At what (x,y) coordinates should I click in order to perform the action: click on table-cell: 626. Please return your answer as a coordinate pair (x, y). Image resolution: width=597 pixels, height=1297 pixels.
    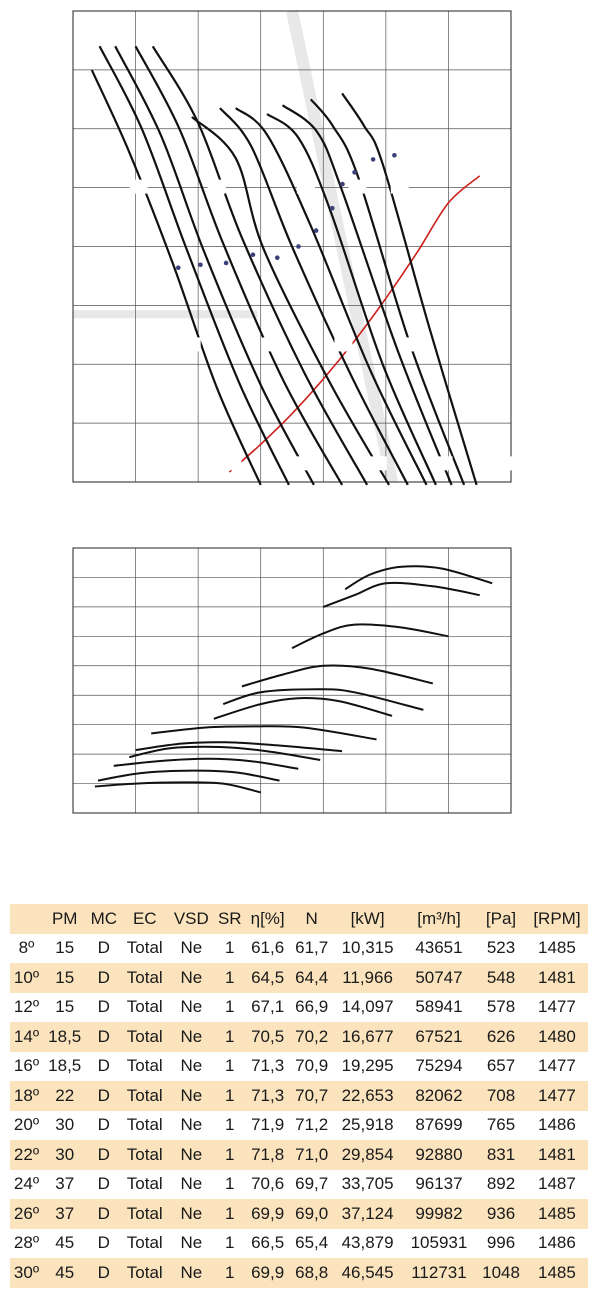
    Looking at the image, I should click on (501, 1037).